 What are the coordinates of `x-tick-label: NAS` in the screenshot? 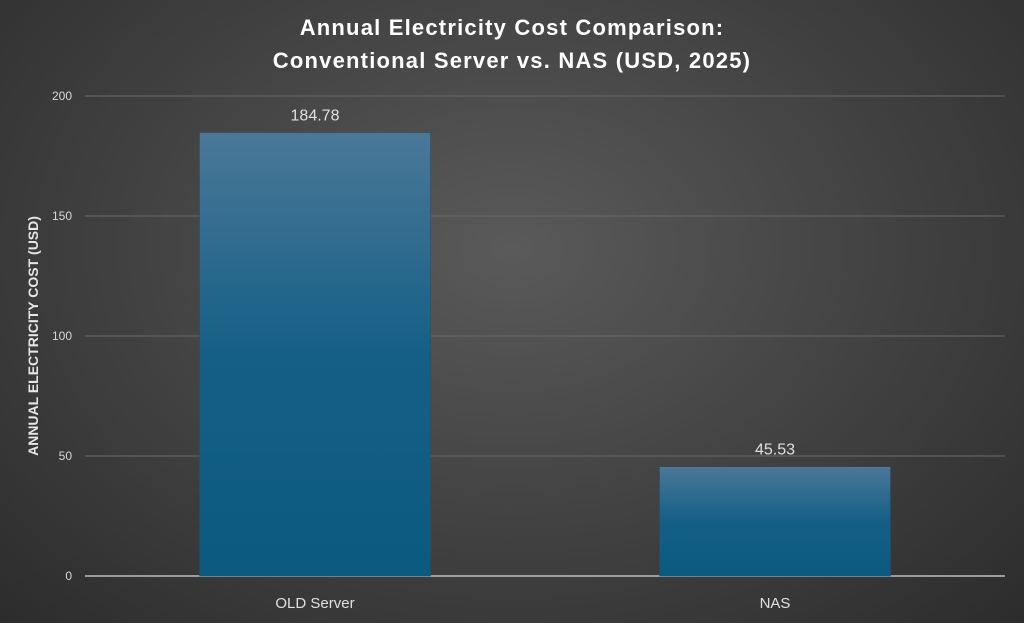 It's located at (775, 603).